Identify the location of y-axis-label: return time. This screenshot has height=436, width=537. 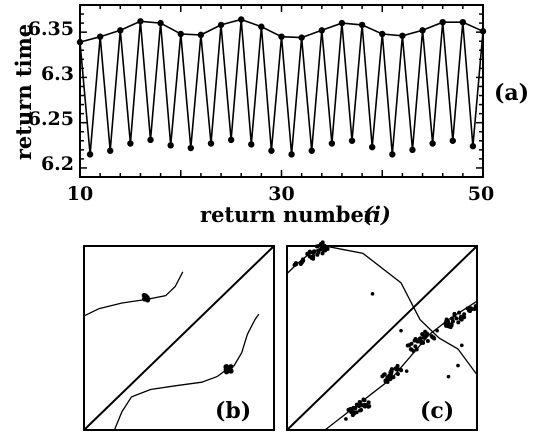
(23, 92).